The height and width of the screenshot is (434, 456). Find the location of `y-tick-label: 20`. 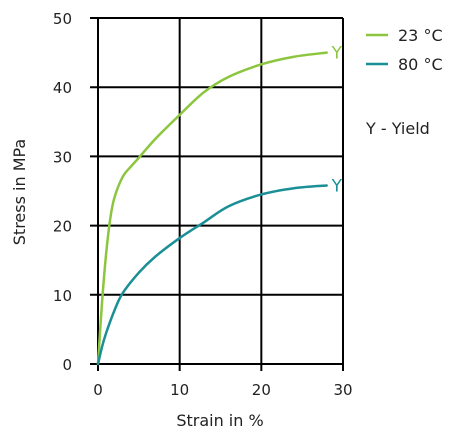

y-tick-label: 20 is located at coordinates (62, 227).